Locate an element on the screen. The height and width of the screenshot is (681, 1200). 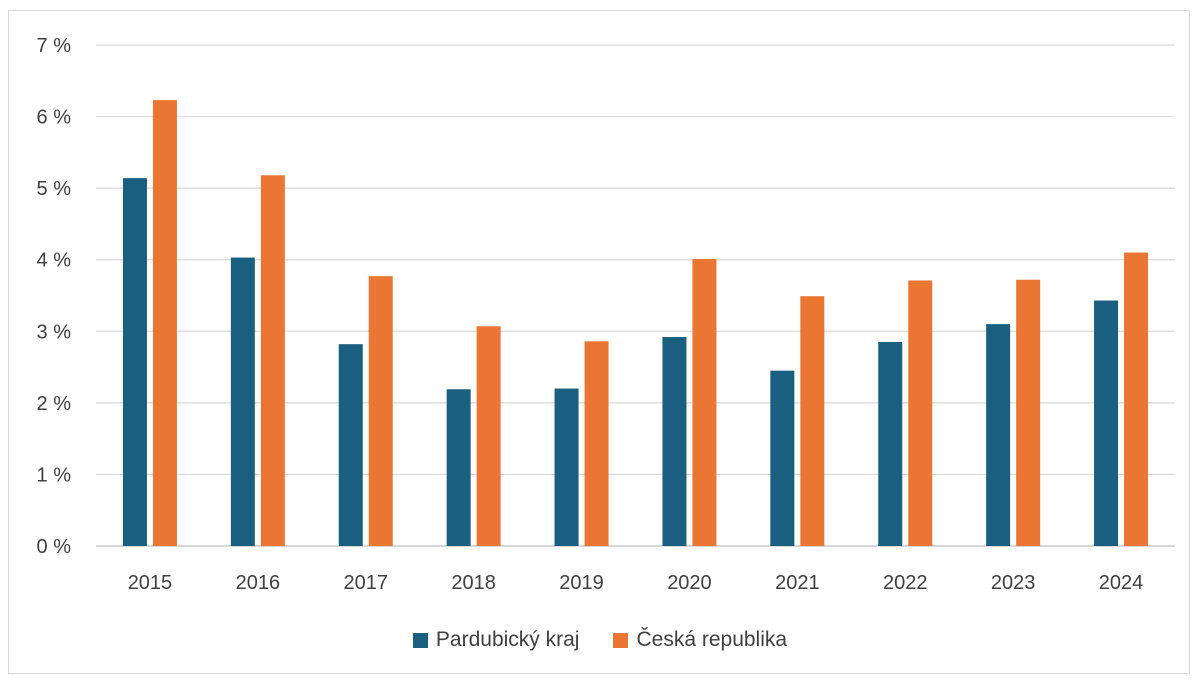
x-tick-label: 2017 is located at coordinates (366, 583).